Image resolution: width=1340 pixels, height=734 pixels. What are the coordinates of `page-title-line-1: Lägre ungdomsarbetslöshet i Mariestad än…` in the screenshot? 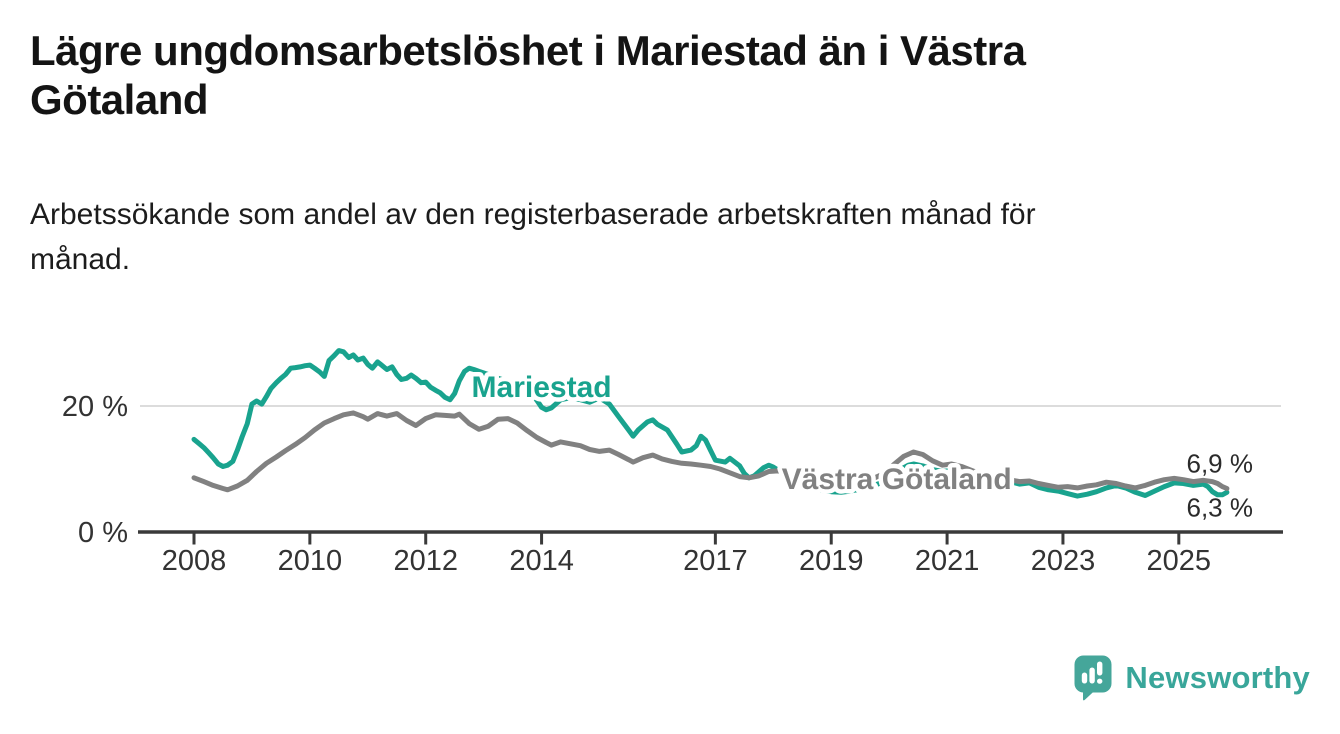 It's located at (528, 50).